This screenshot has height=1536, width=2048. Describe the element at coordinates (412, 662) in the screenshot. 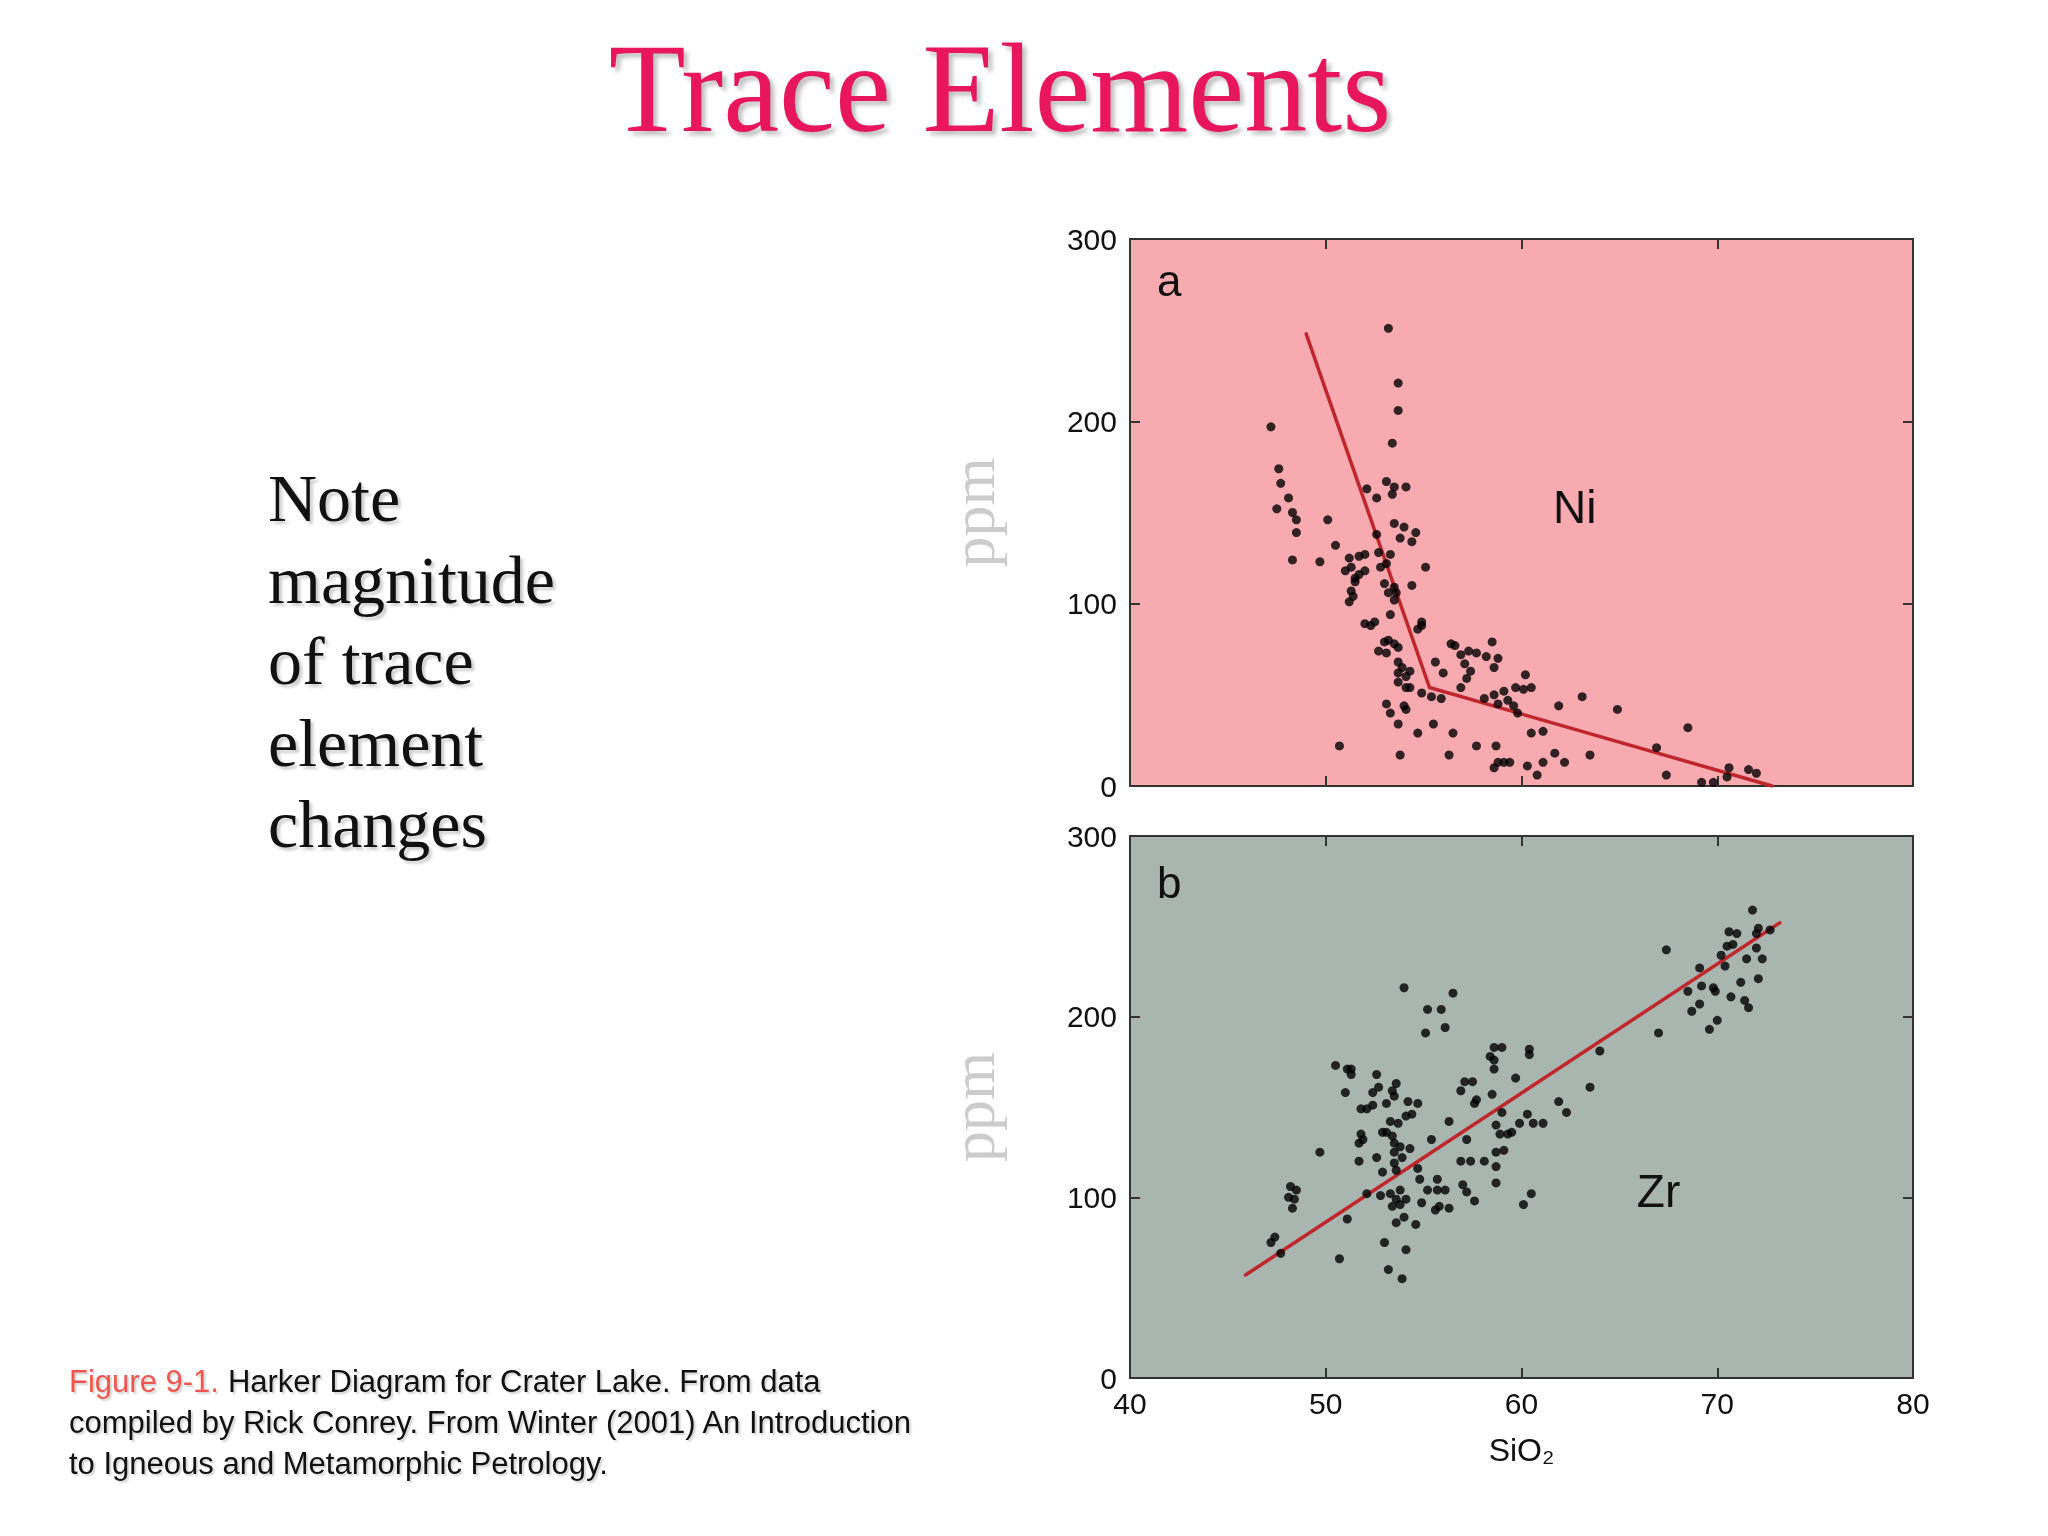

I see `text: Note magnitude of trace element changes` at that location.